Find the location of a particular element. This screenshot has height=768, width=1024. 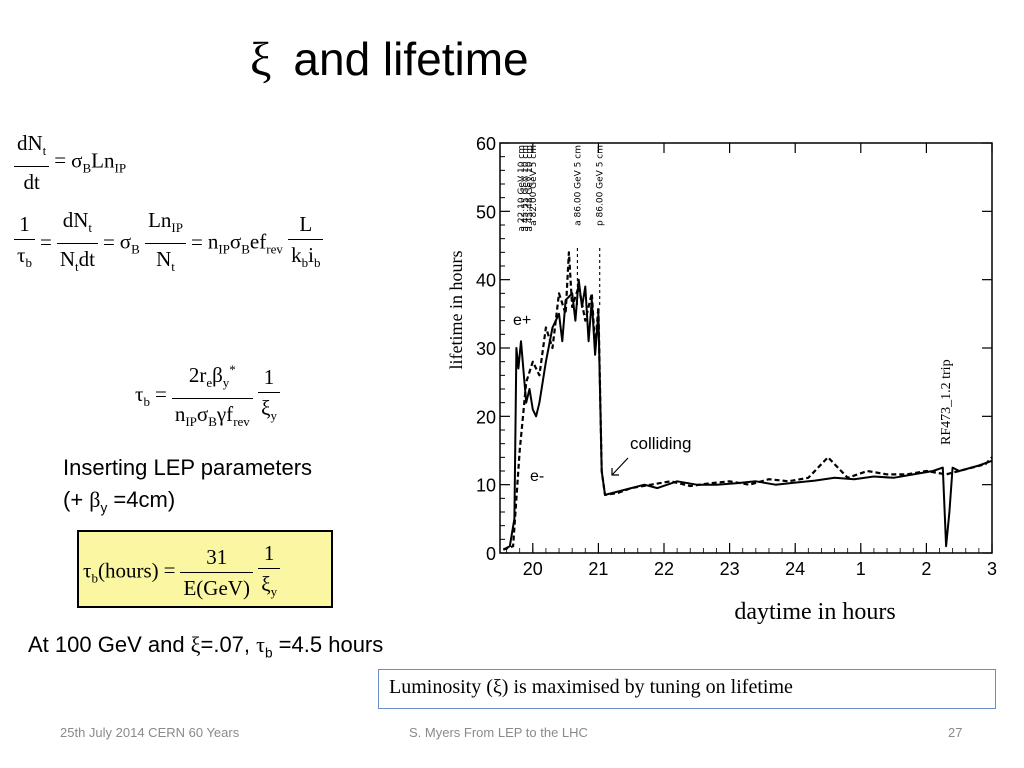

x-tick-label: 22 is located at coordinates (664, 569).